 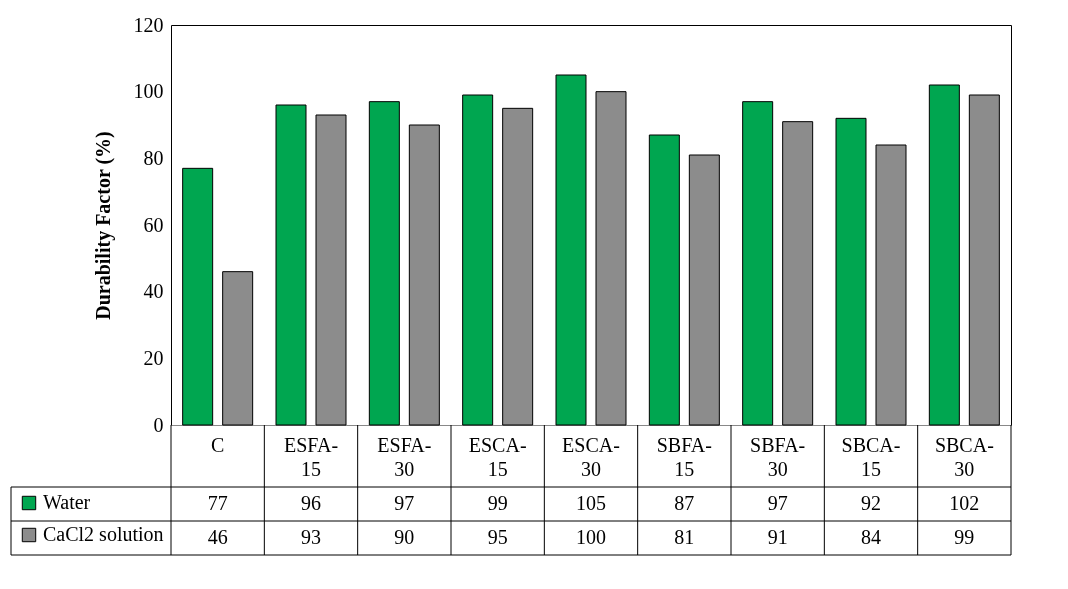 What do you see at coordinates (103, 534) in the screenshot?
I see `legend-label: CaCl2 solution` at bounding box center [103, 534].